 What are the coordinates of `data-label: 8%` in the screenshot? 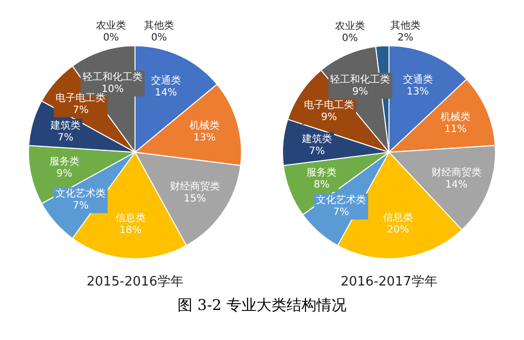 It's located at (322, 184).